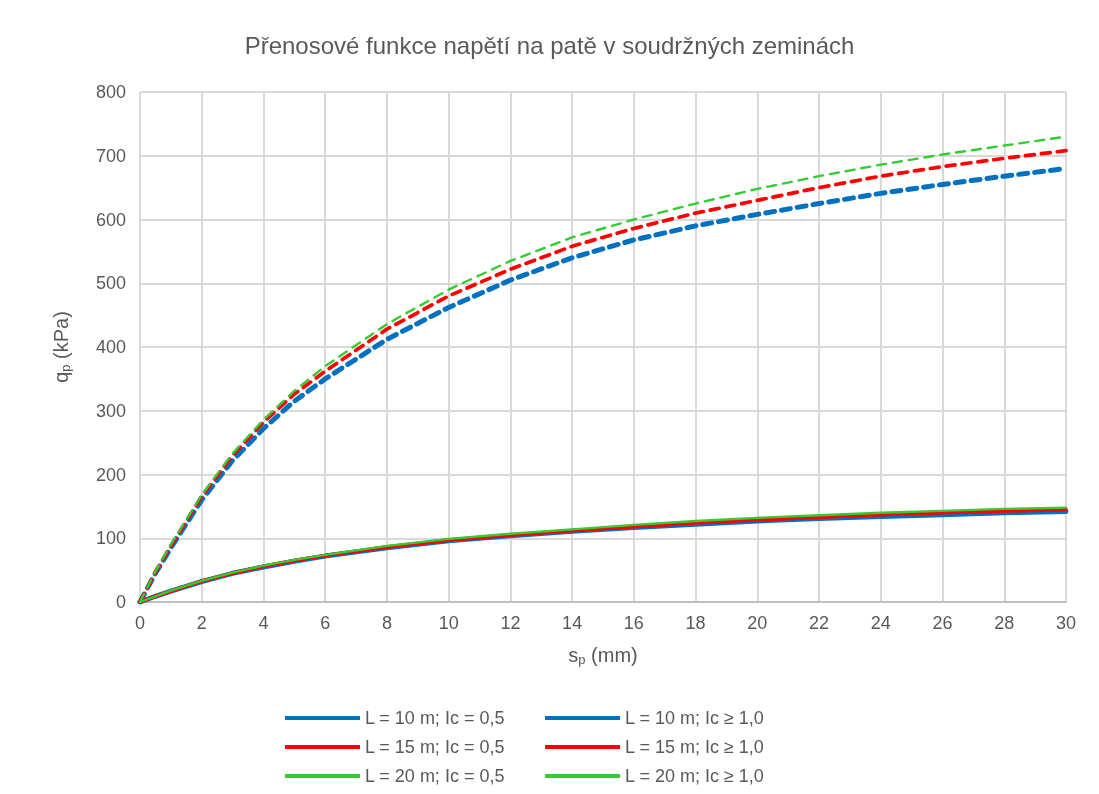 The height and width of the screenshot is (794, 1099). Describe the element at coordinates (572, 623) in the screenshot. I see `x-tick-label: 14` at that location.